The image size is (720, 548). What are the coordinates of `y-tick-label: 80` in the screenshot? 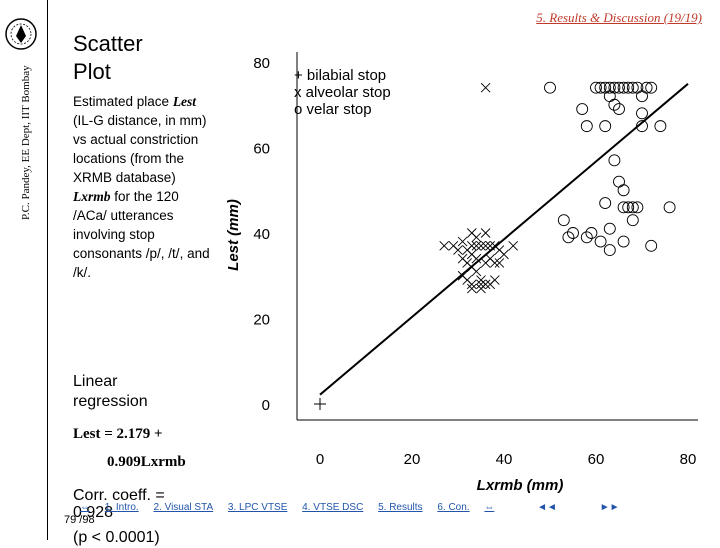 It's located at (261, 63).